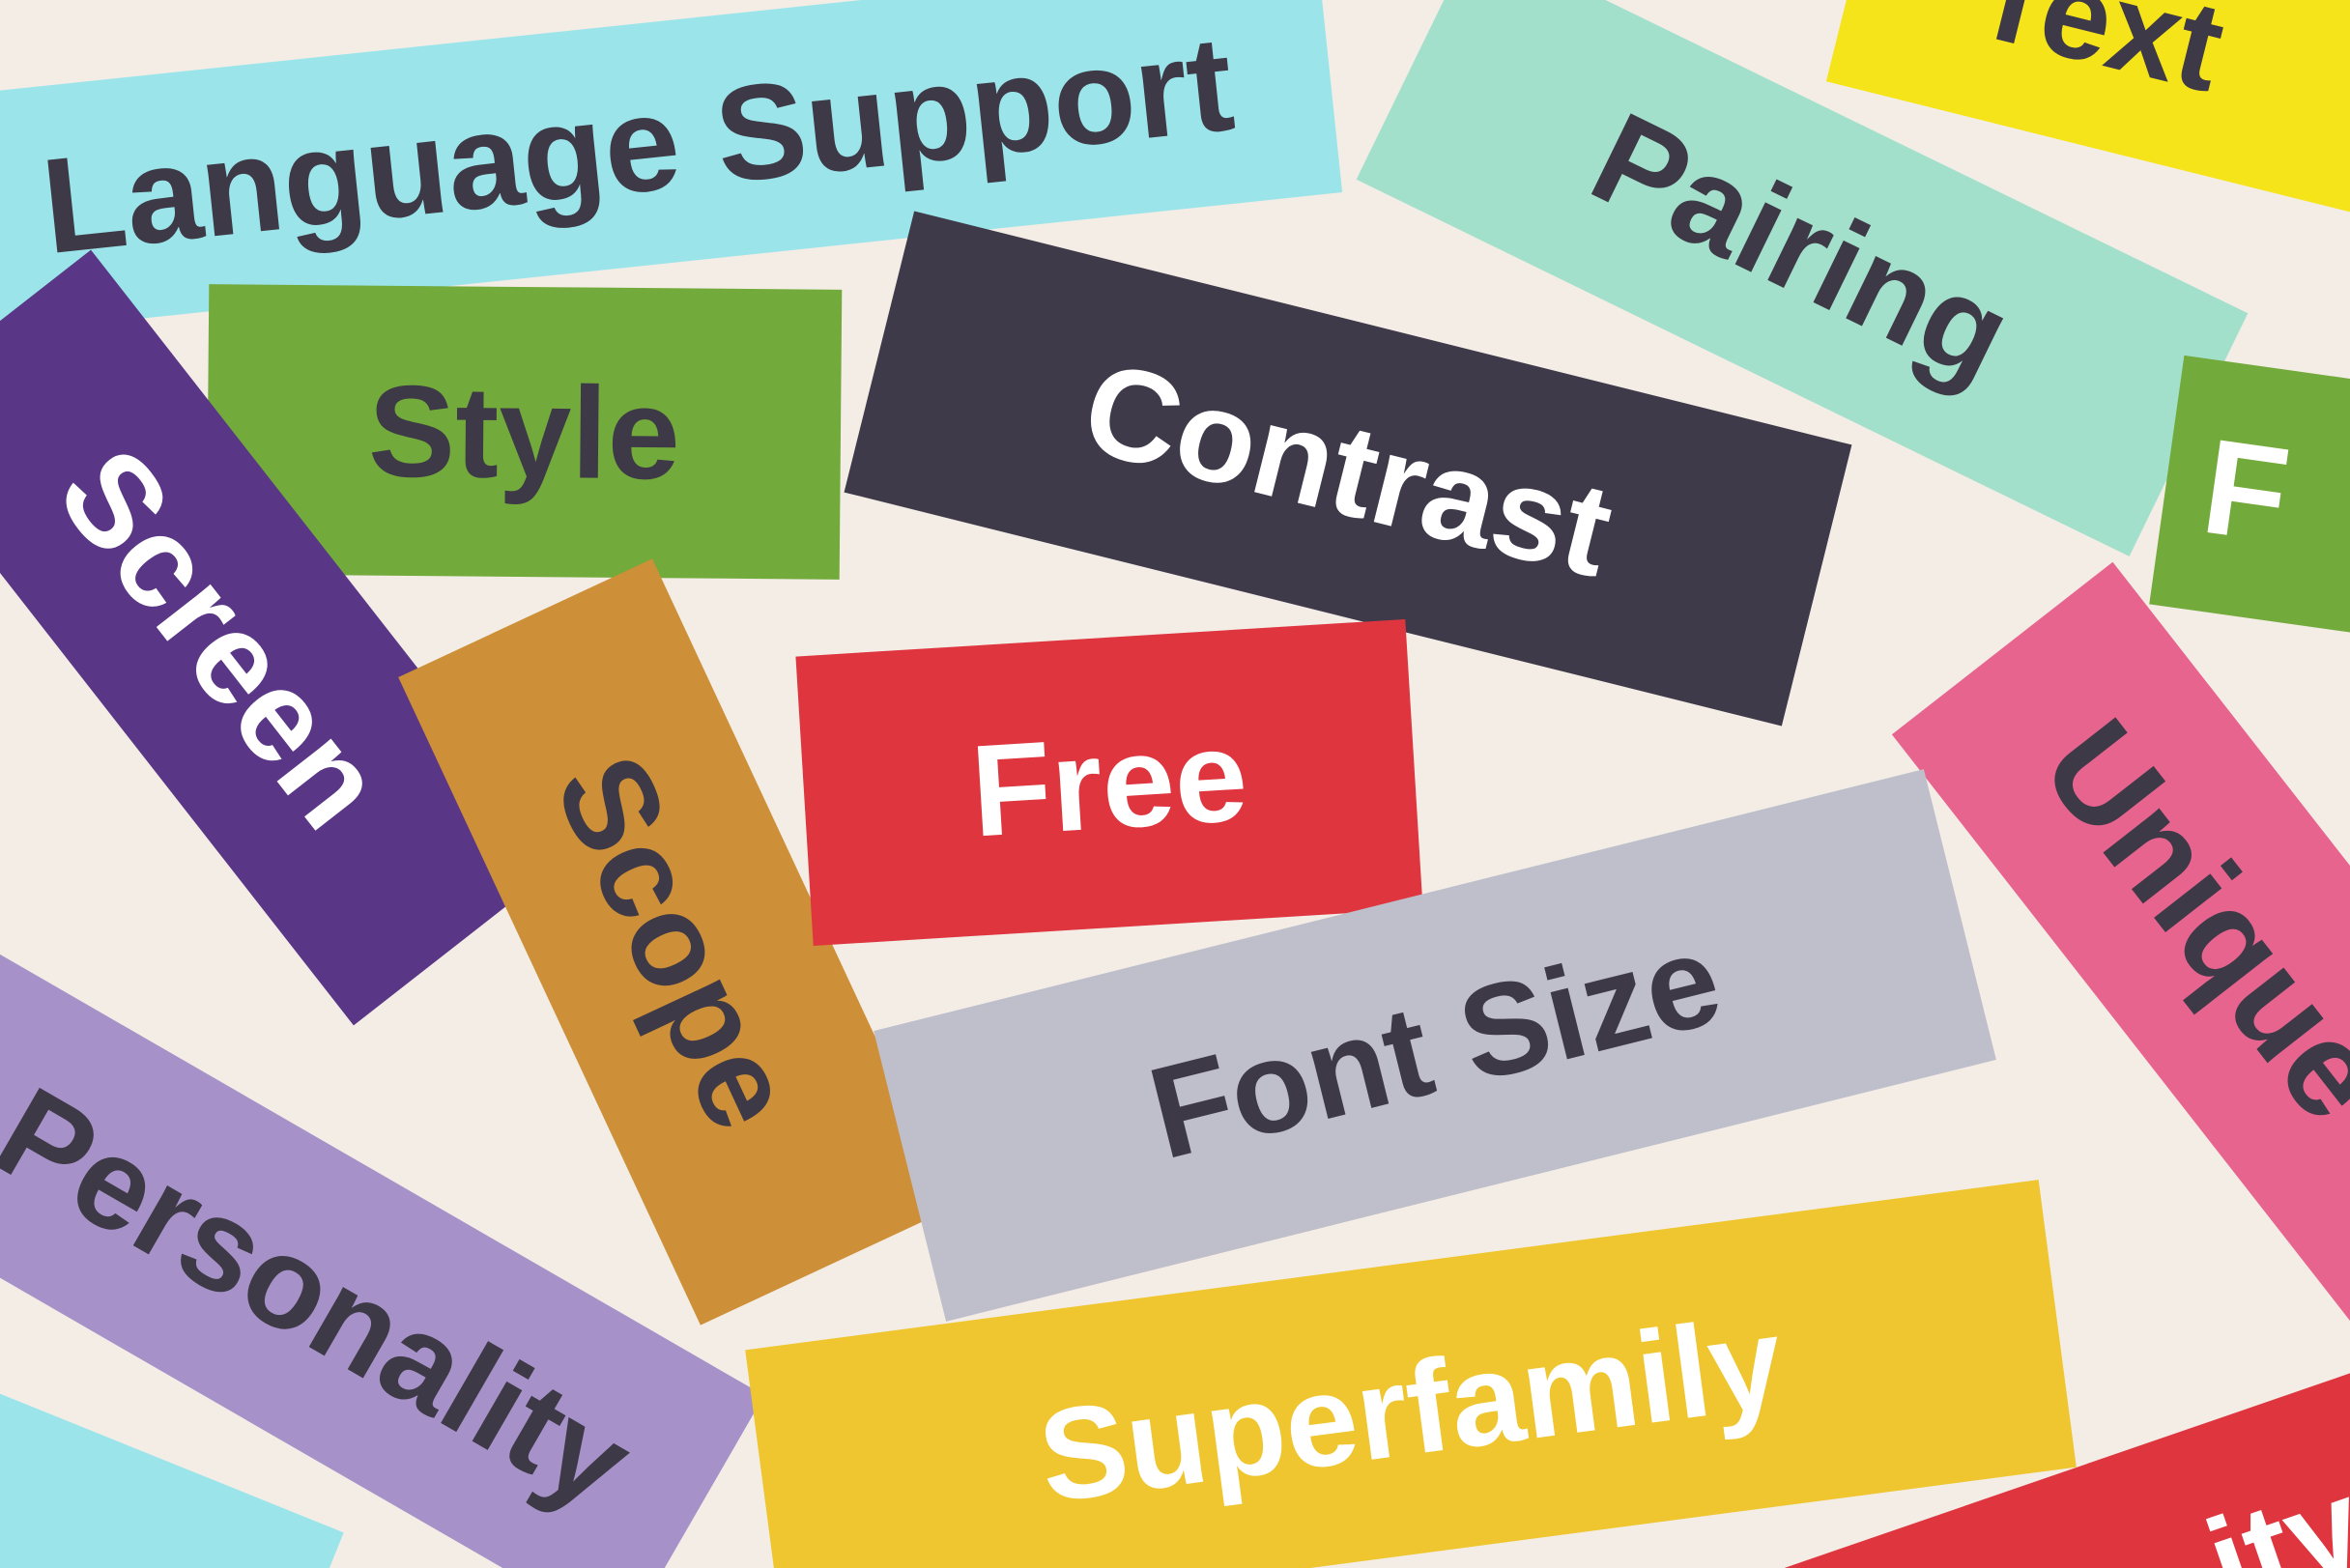 This screenshot has height=1568, width=2350. Describe the element at coordinates (2249, 512) in the screenshot. I see `f-green-label: F` at that location.